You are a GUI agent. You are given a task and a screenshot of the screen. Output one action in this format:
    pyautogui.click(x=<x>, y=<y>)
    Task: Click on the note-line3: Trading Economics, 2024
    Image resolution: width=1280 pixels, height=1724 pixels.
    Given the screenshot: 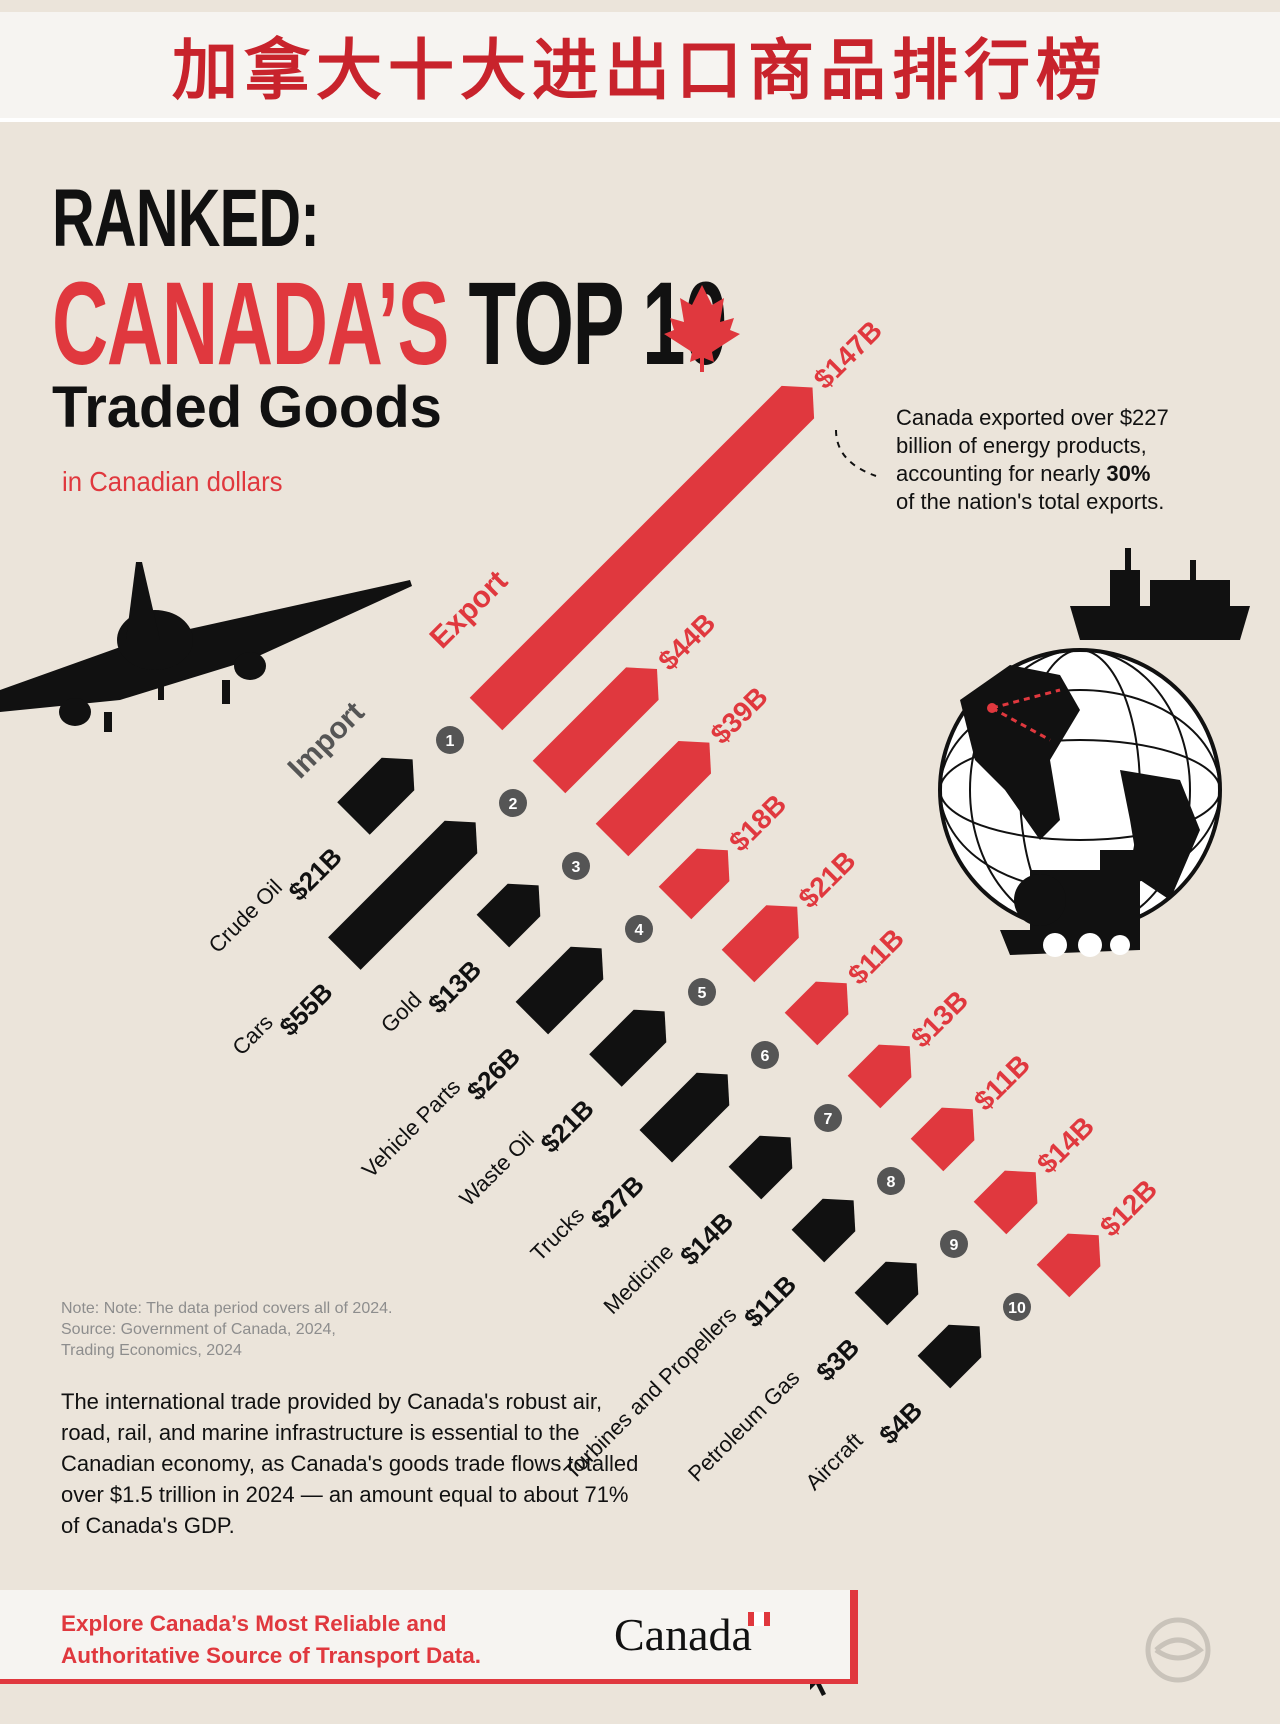 What is the action you would take?
    pyautogui.click(x=151, y=1350)
    